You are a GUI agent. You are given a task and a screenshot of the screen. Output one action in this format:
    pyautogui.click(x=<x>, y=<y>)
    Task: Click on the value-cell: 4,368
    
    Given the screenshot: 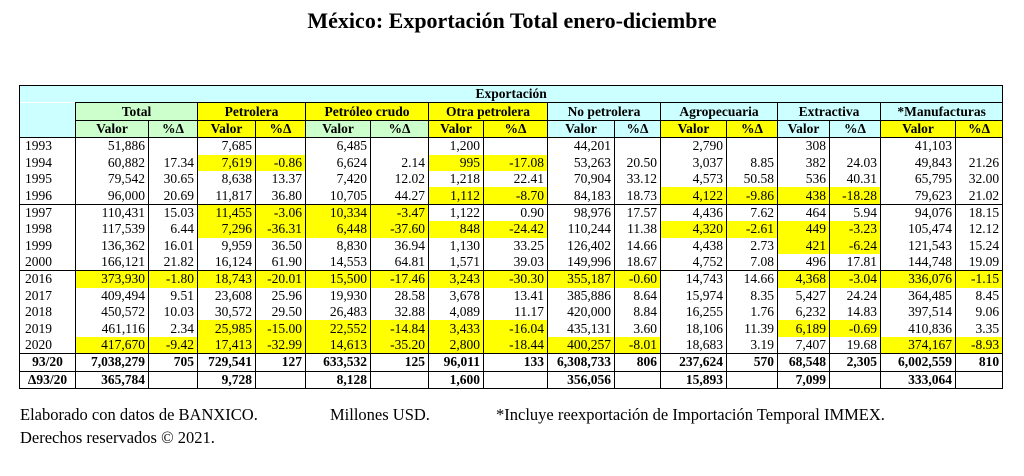 What is the action you would take?
    pyautogui.click(x=803, y=279)
    